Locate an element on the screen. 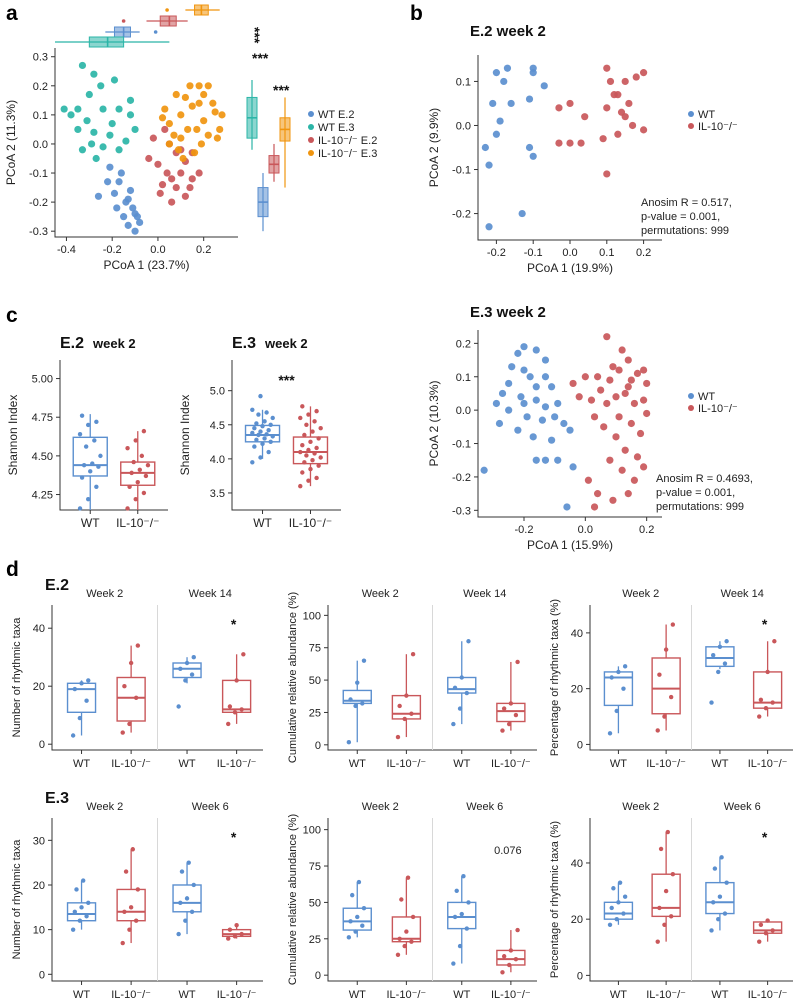 This screenshot has height=1002, width=800. marginal-box is located at coordinates (168, 21).